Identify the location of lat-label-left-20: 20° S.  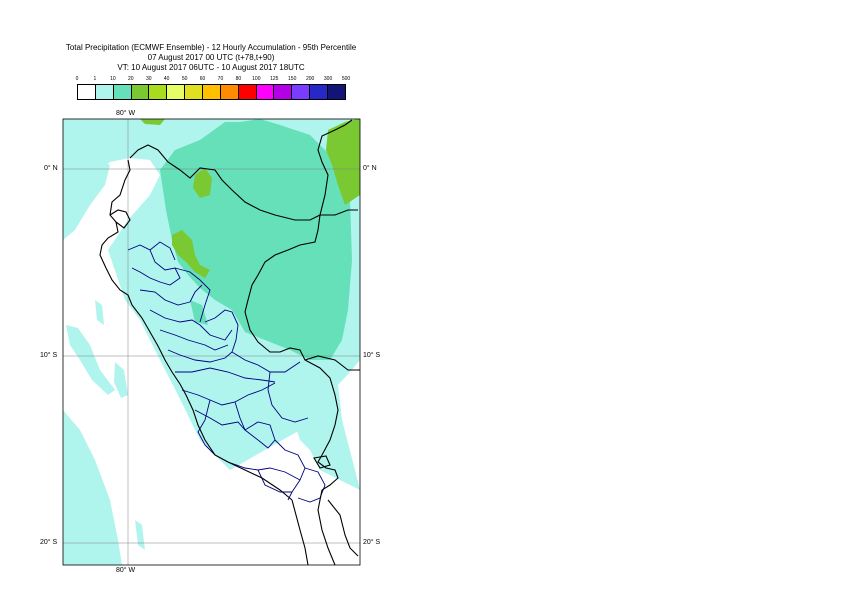
(49, 542).